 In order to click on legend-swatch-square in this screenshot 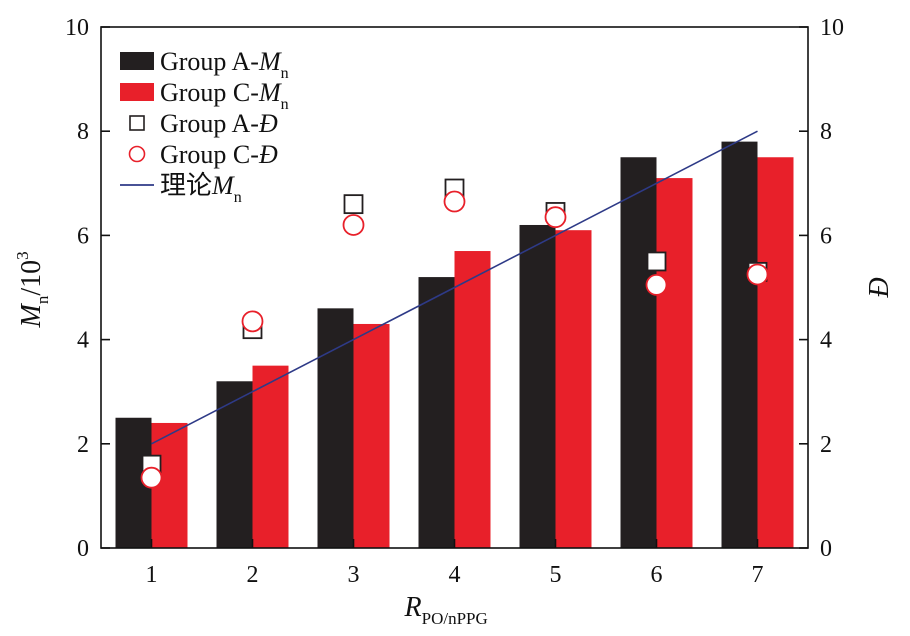, I will do `click(137, 123)`.